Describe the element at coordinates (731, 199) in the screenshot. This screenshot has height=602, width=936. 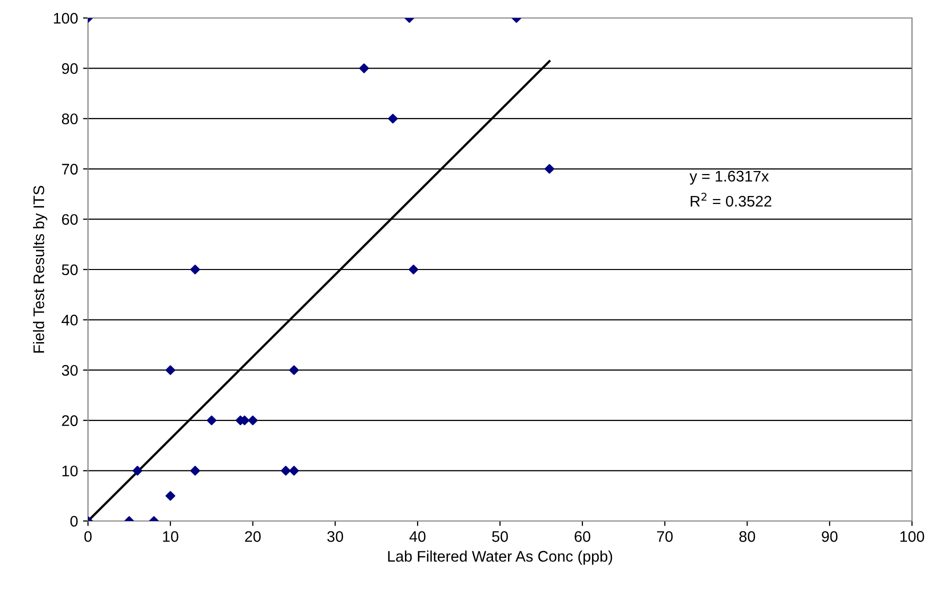
I see `annotation: R$^{2}$ = 0.3522` at that location.